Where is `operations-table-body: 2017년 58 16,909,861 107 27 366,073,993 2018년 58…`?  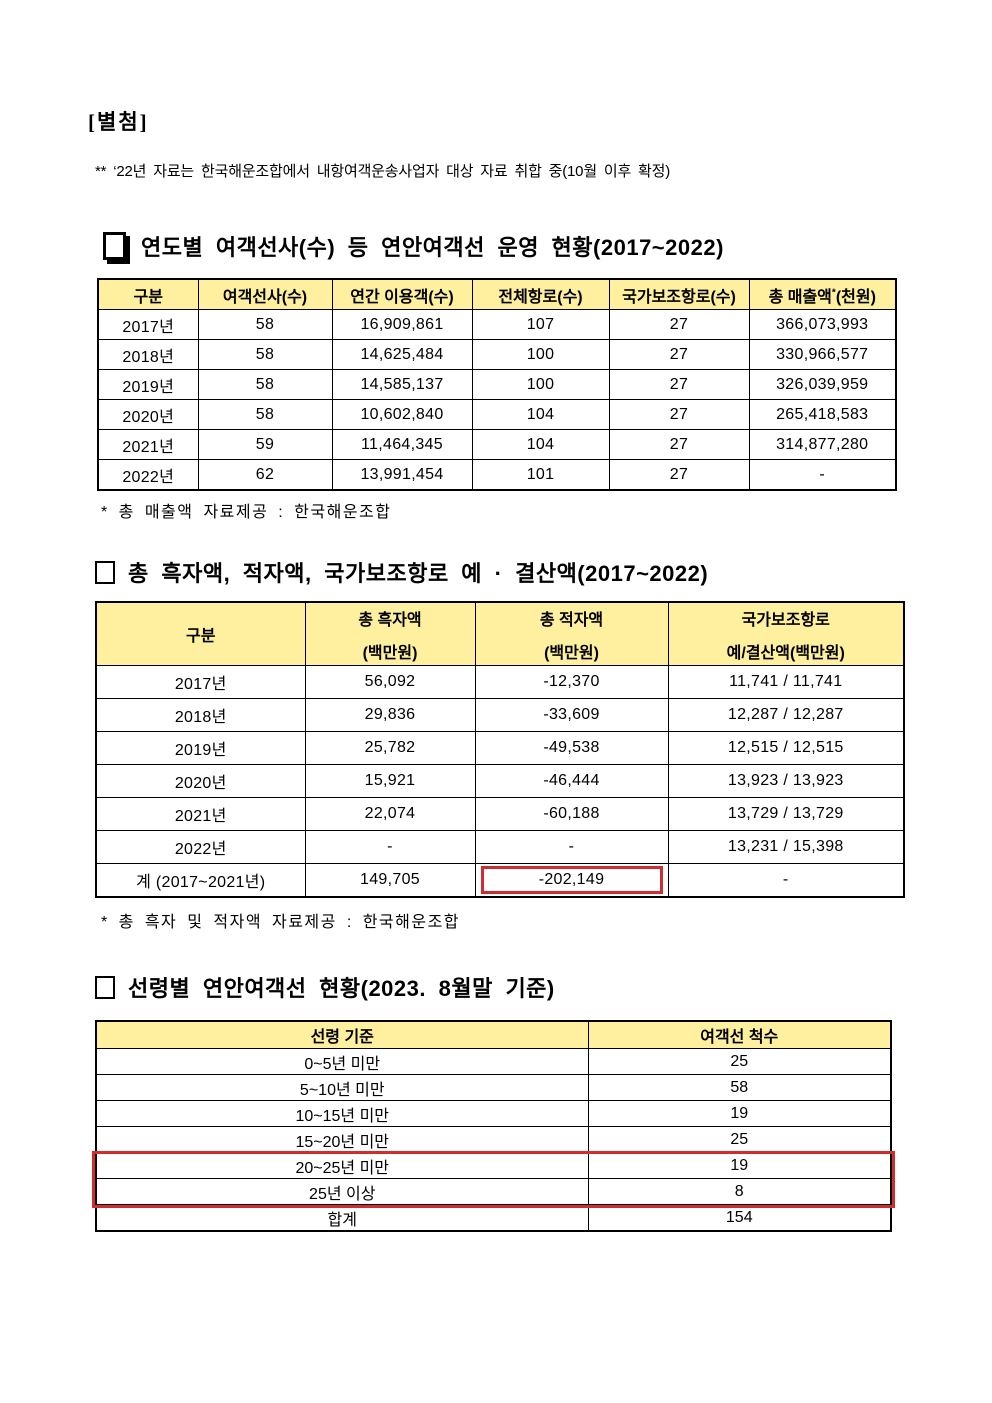 operations-table-body: 2017년 58 16,909,861 107 27 366,073,993 2018년 58… is located at coordinates (497, 400).